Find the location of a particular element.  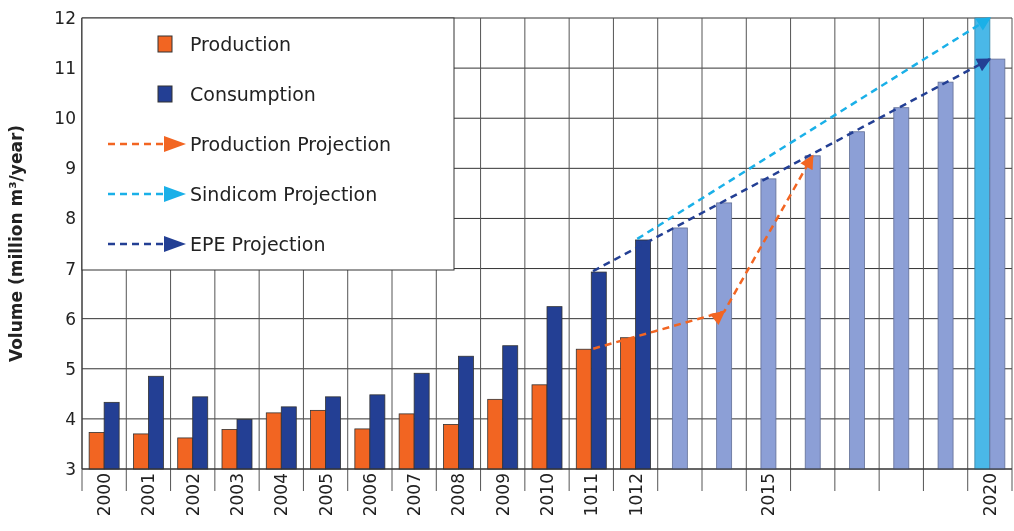

x-tick-label: 2000 is located at coordinates (104, 495).